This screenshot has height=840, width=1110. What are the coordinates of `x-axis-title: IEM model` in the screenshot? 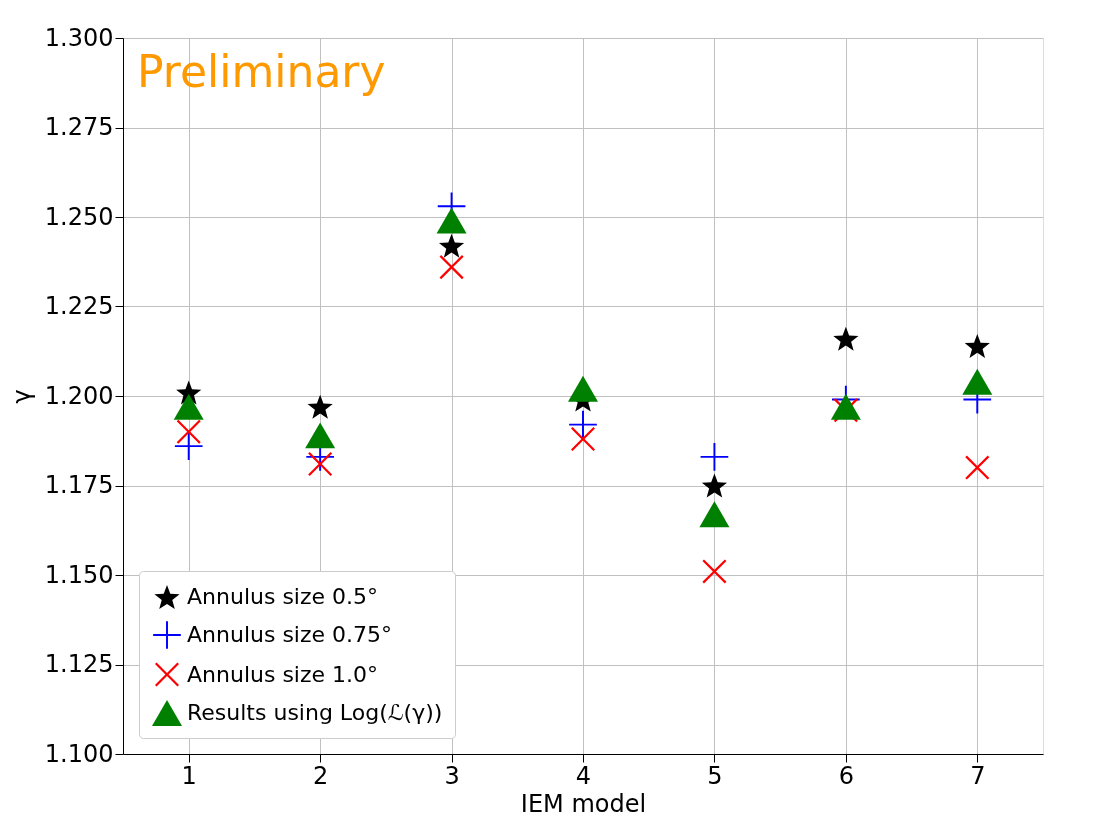 It's located at (583, 803).